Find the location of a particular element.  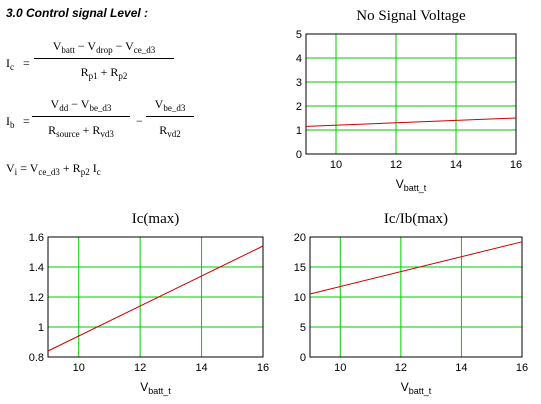

y-tick-label: 1.2 is located at coordinates (36, 298).